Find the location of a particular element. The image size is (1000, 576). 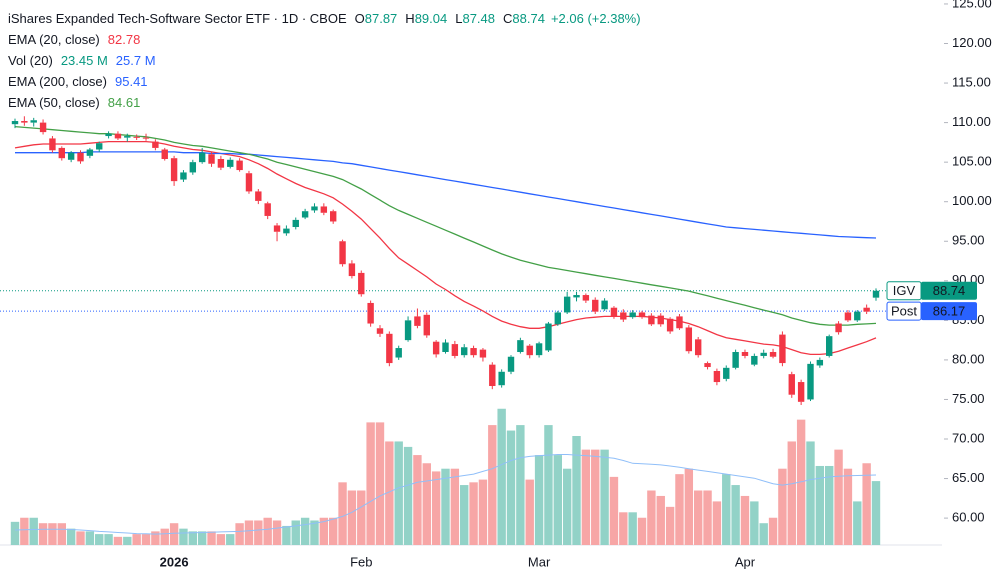

y-tick-label: 65.00 is located at coordinates (968, 477).